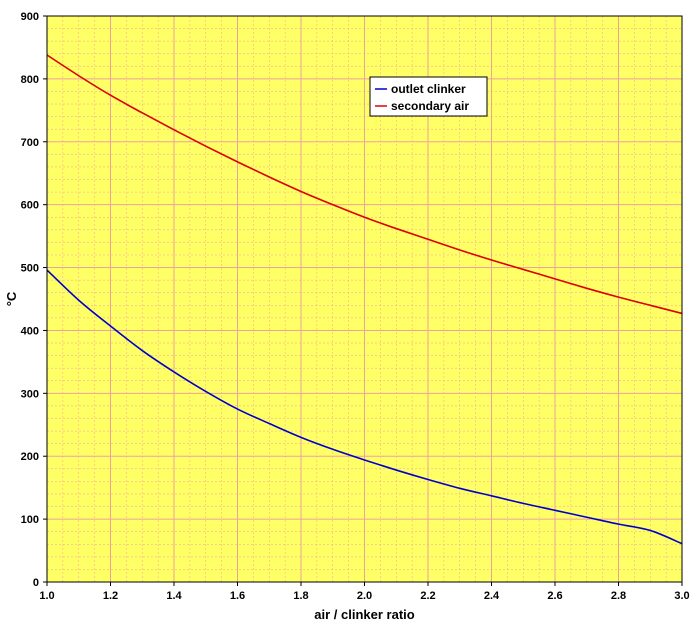  What do you see at coordinates (618, 596) in the screenshot?
I see `x-tick-label: 2.8` at bounding box center [618, 596].